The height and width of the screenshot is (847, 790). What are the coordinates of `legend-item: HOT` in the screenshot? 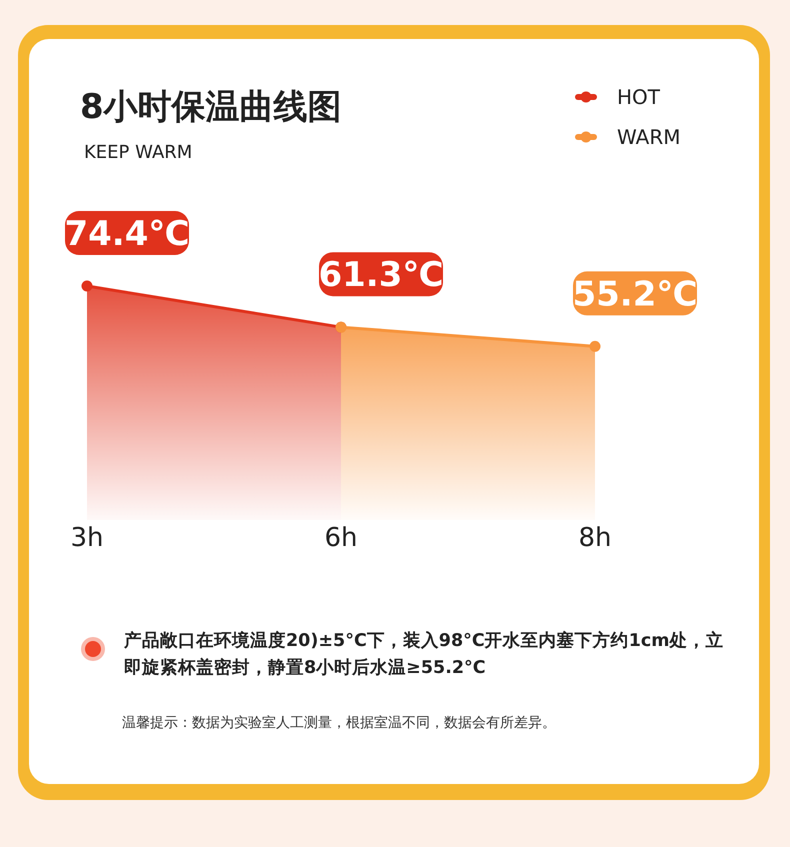 It's located at (617, 97).